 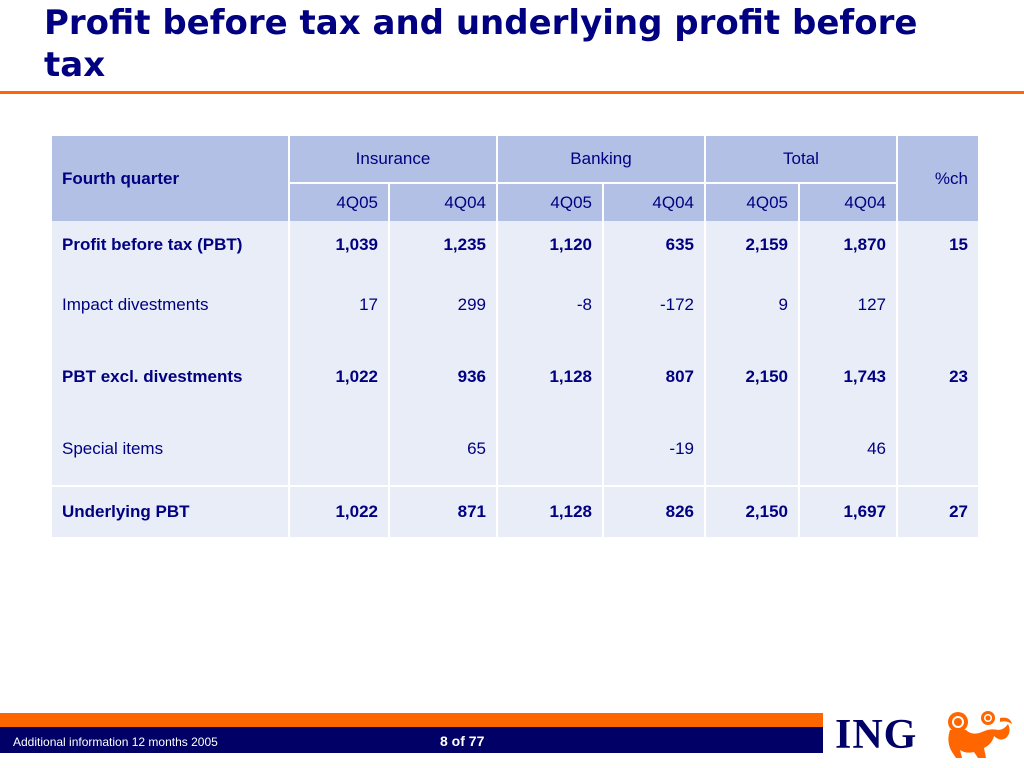 What do you see at coordinates (170, 377) in the screenshot?
I see `row-label: PBT excl. divestments` at bounding box center [170, 377].